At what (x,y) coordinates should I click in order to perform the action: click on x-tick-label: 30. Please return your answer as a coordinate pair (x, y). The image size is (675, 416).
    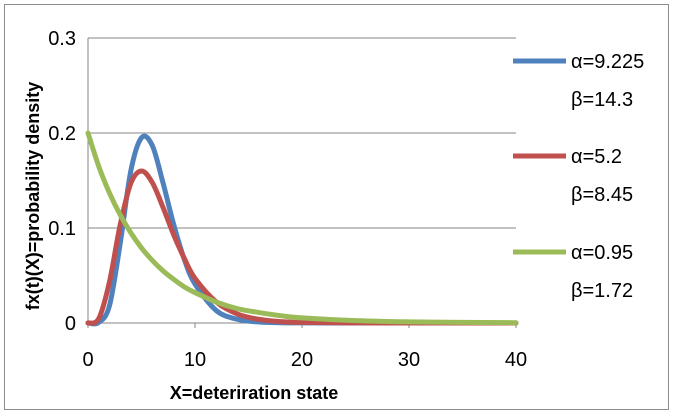
    Looking at the image, I should click on (409, 360).